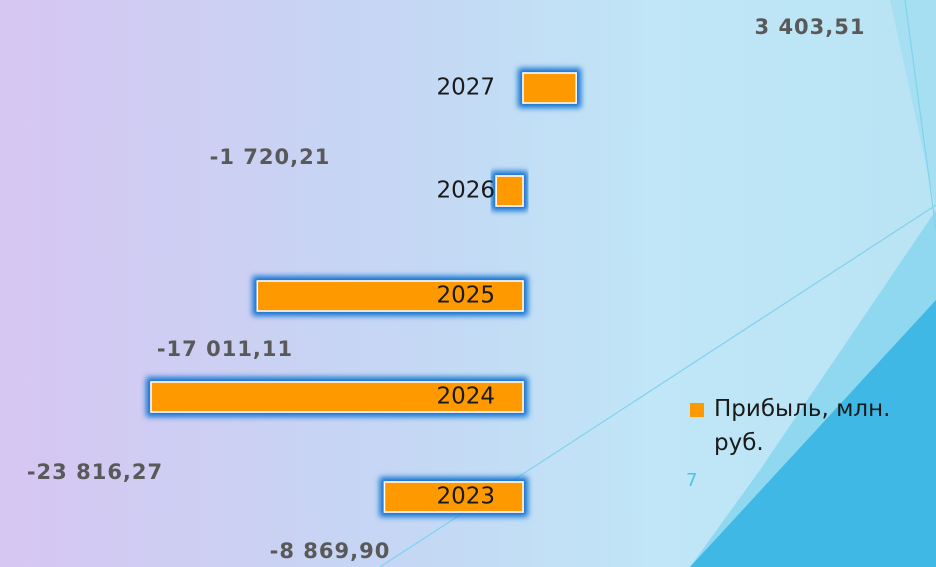 The width and height of the screenshot is (936, 567). I want to click on value-label: -17 011,11, so click(225, 349).